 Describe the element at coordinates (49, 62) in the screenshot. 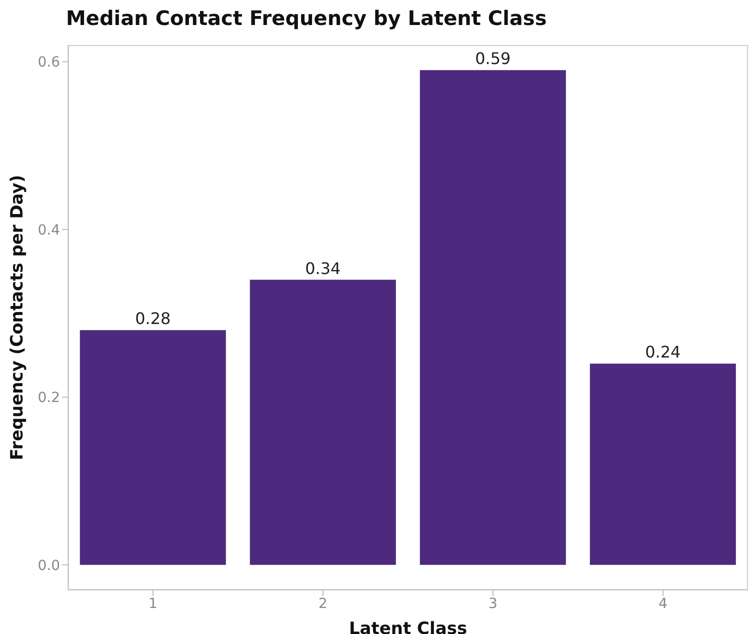

I see `y-tick-label: 0.6` at that location.